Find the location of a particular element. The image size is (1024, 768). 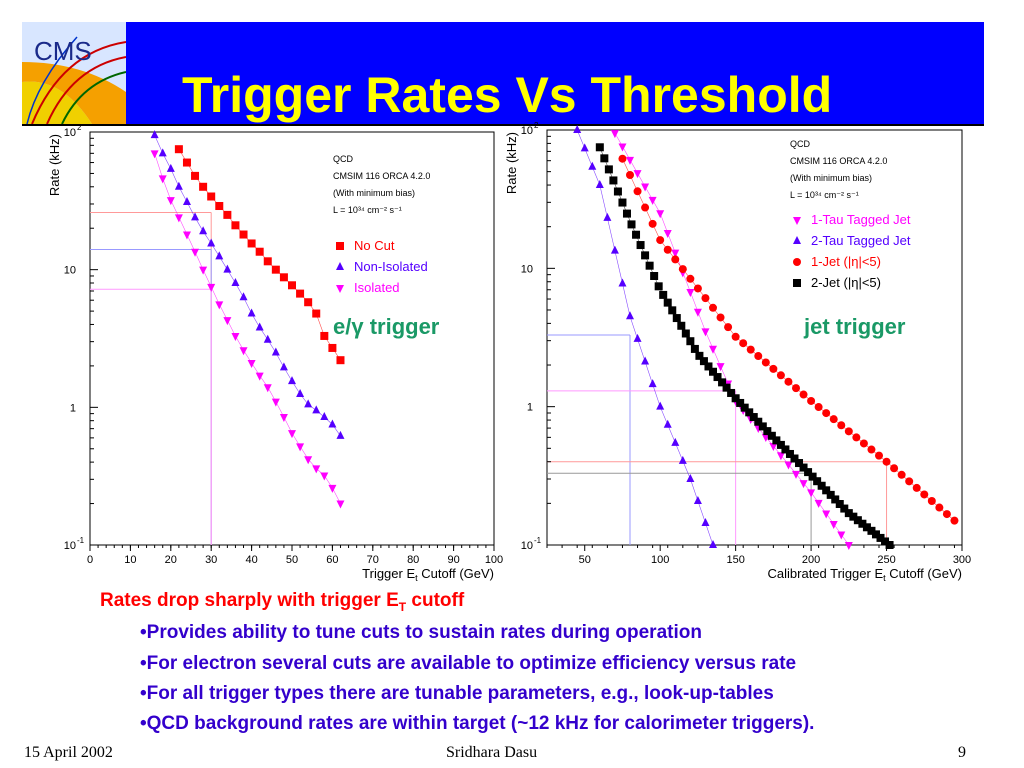

cms-logo: CMS is located at coordinates (74, 73).